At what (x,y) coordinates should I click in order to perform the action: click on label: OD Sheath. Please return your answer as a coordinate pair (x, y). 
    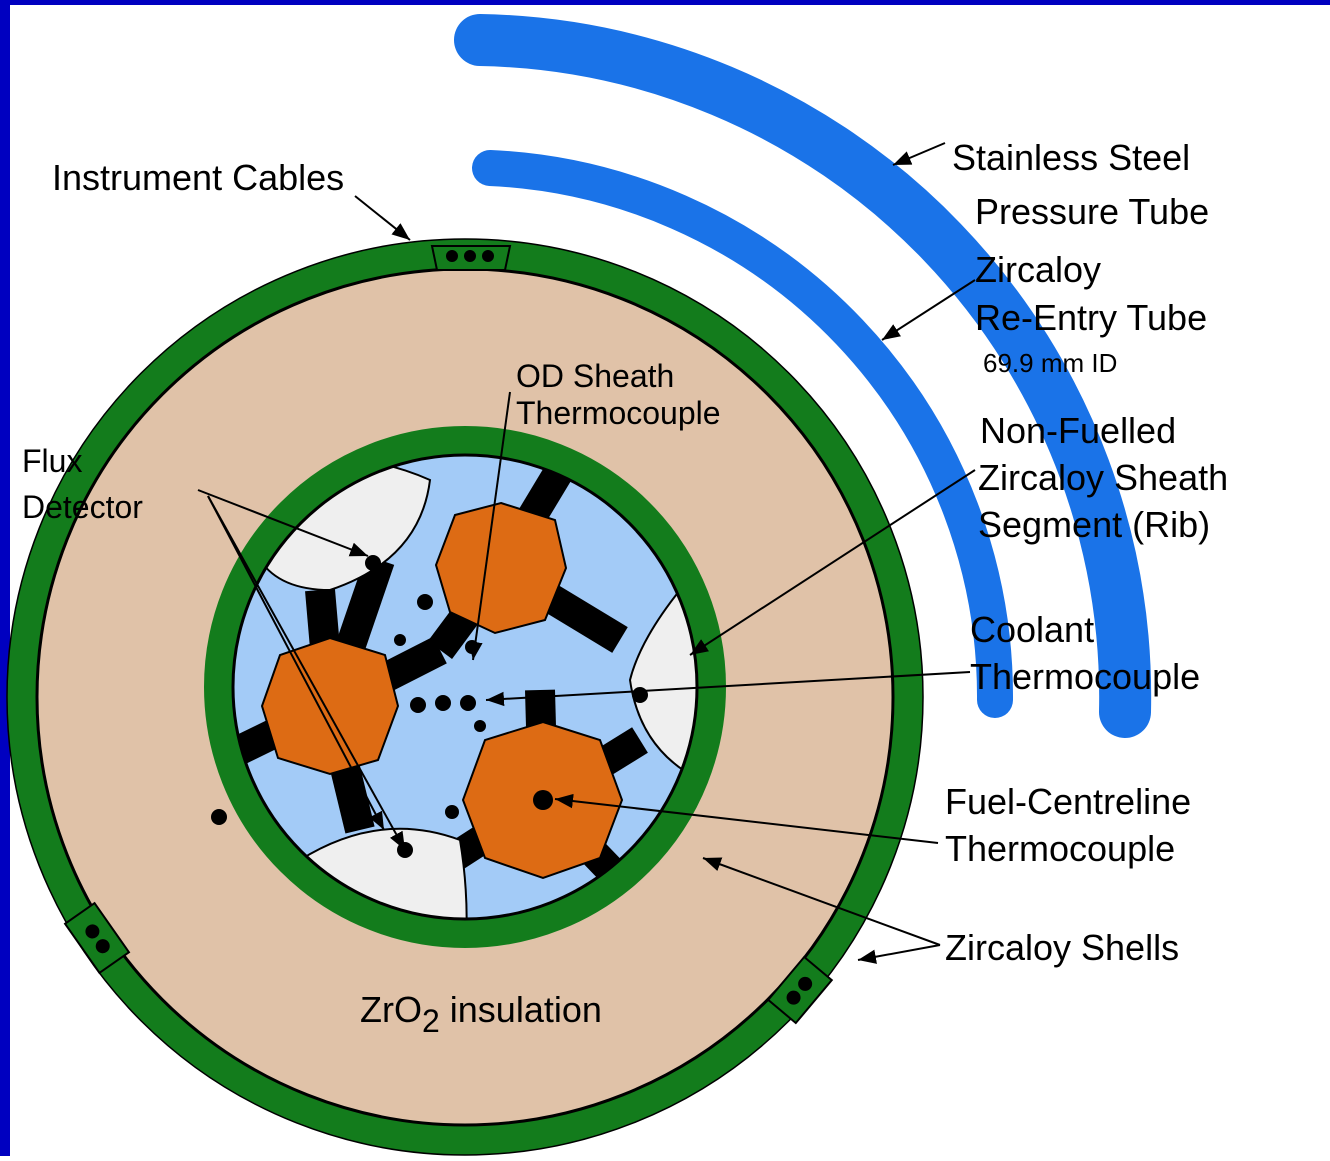
    Looking at the image, I should click on (595, 376).